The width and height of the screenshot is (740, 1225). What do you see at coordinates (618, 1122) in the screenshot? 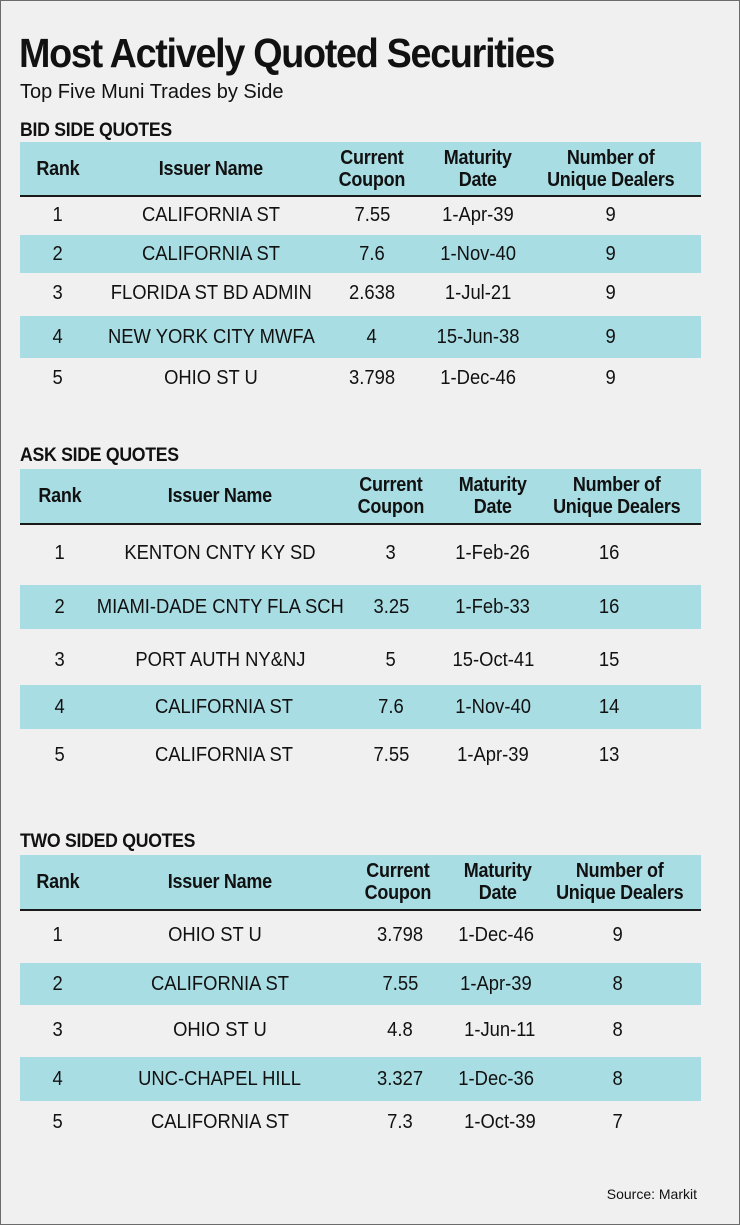
I see `dealers-cell: 7` at bounding box center [618, 1122].